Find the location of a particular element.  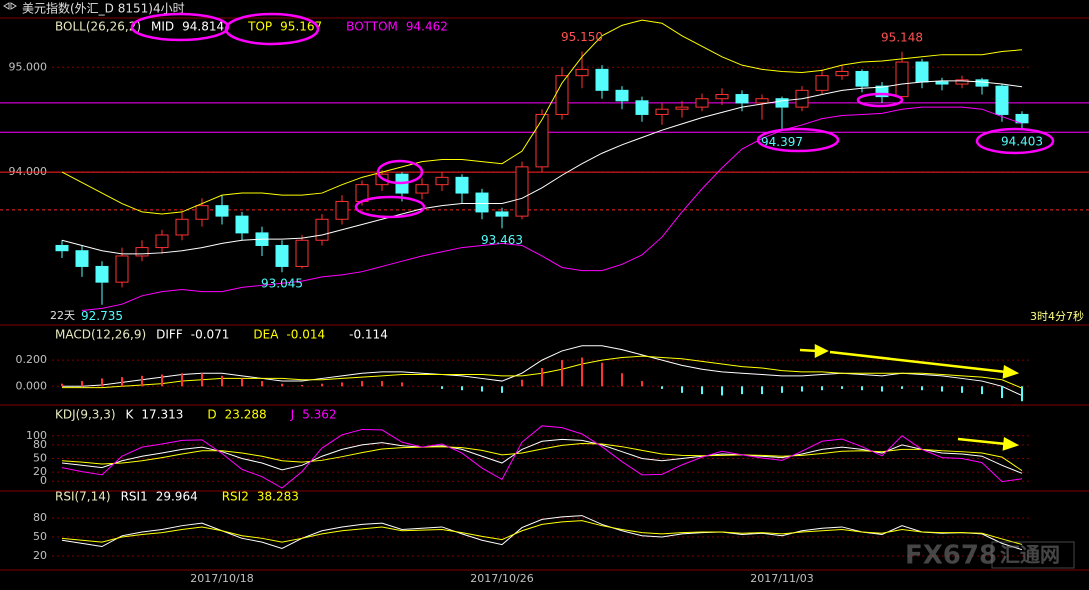

legend-value: 5.362 is located at coordinates (319, 415).